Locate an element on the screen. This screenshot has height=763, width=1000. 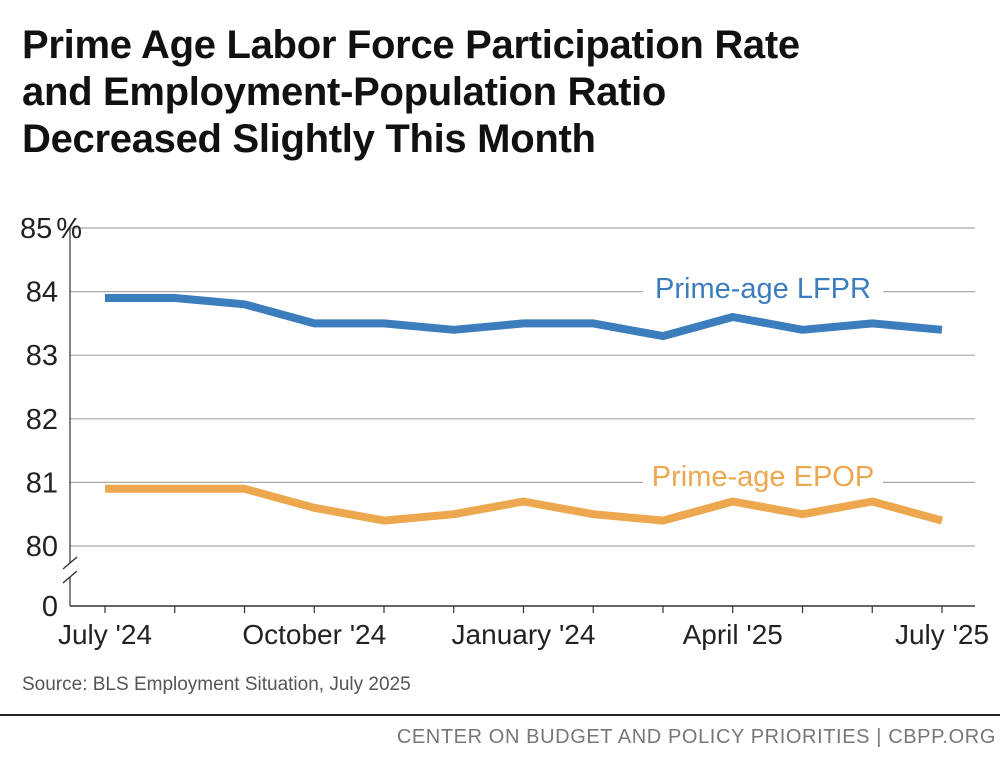
series-label: Prime-age LFPR is located at coordinates (763, 289).